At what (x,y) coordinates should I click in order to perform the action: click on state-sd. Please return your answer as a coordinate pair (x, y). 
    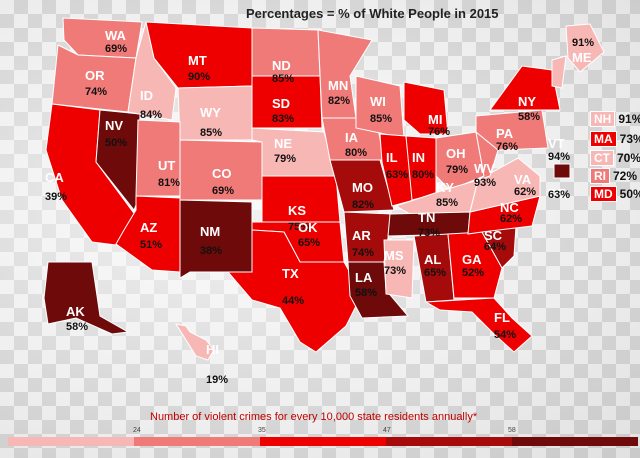
    Looking at the image, I should click on (287, 102).